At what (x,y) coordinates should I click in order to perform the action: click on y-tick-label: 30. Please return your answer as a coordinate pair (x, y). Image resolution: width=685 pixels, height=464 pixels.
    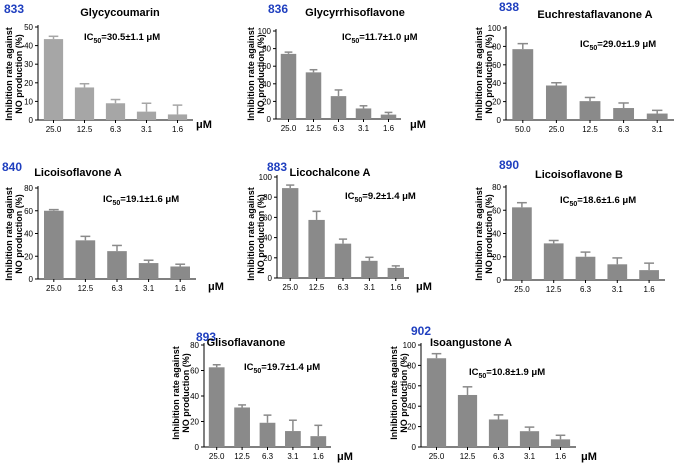
    Looking at the image, I should click on (28, 64).